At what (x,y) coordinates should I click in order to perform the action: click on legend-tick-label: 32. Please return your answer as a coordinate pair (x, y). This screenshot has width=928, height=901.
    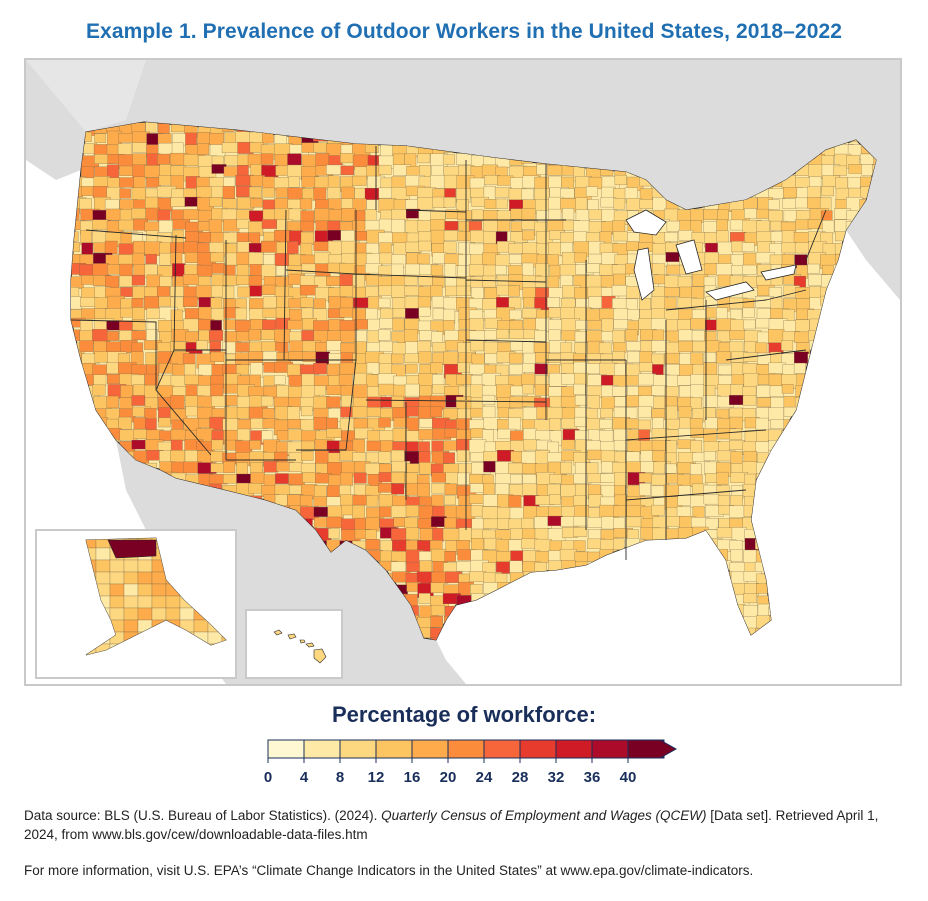
    Looking at the image, I should click on (556, 777).